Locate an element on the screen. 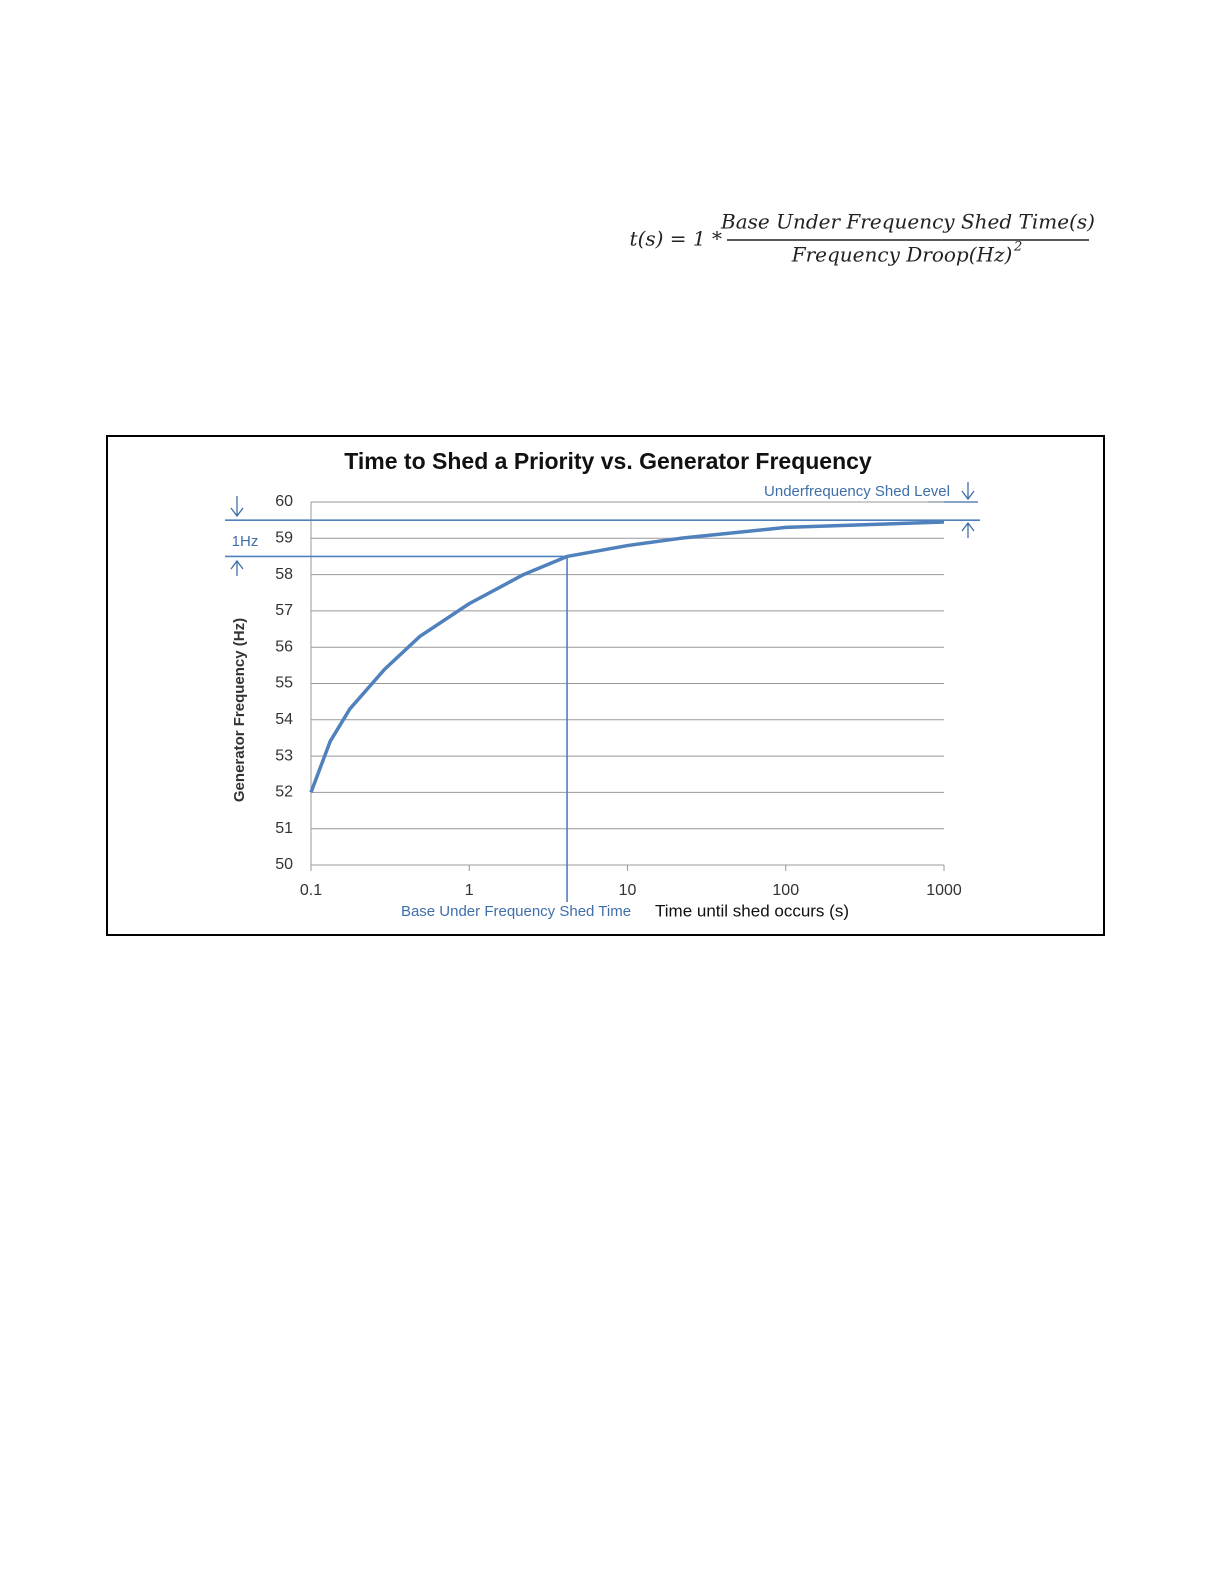  droop-band-label: 1Hz is located at coordinates (245, 541).